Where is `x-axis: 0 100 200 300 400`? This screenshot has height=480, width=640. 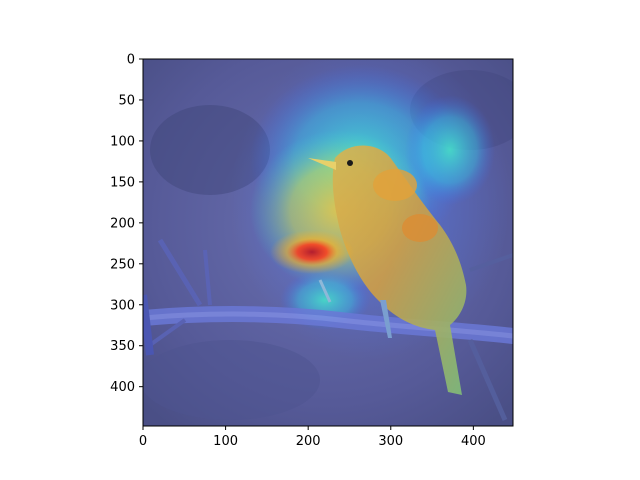 x-axis: 0 100 200 300 400 is located at coordinates (312, 437).